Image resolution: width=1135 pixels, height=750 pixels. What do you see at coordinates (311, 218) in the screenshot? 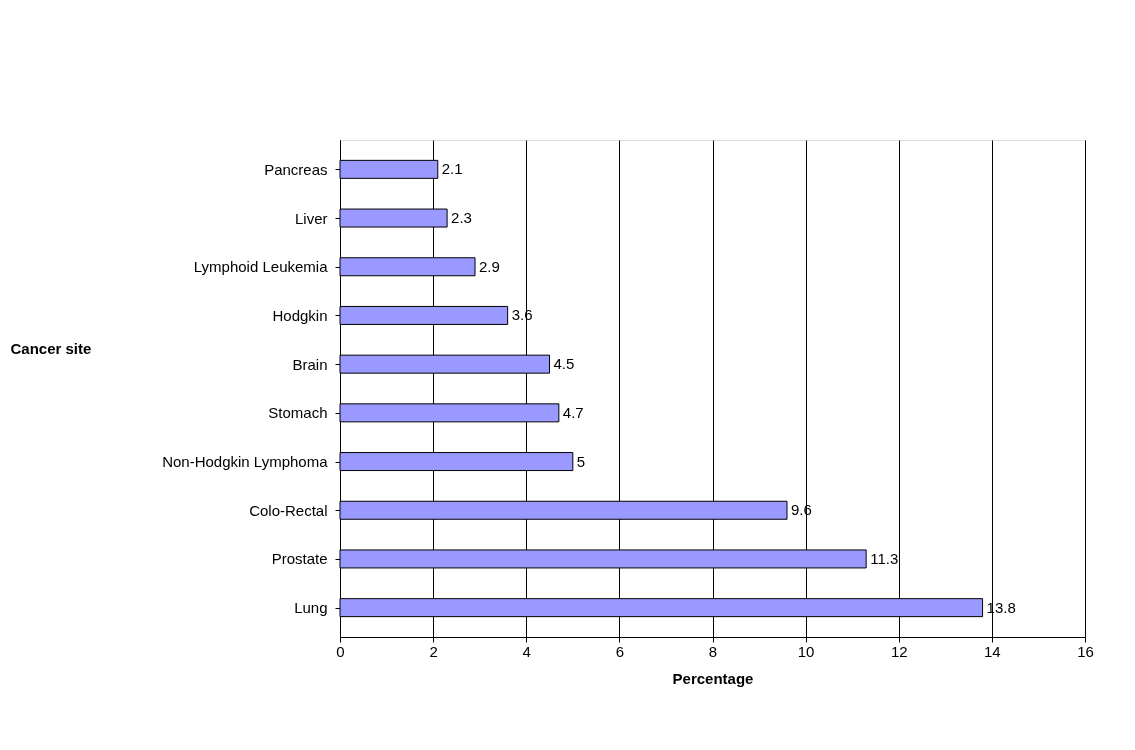
I see `y-tick-label: Liver` at bounding box center [311, 218].